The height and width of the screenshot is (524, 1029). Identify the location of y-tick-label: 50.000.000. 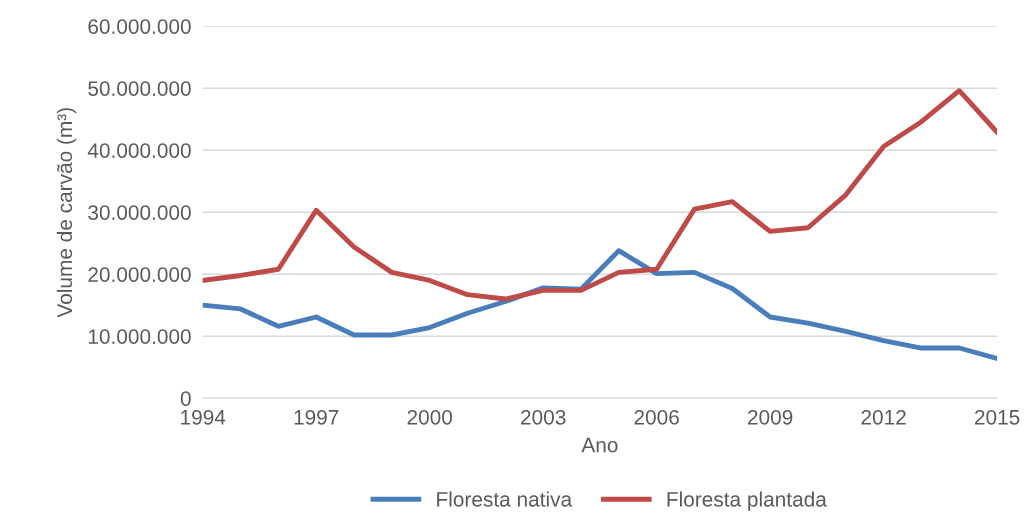
(139, 88).